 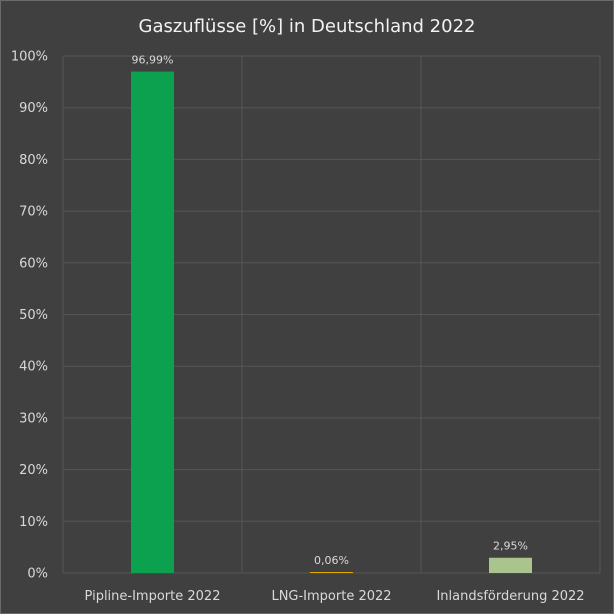 I want to click on y-tick-label: 50%, so click(x=33, y=315).